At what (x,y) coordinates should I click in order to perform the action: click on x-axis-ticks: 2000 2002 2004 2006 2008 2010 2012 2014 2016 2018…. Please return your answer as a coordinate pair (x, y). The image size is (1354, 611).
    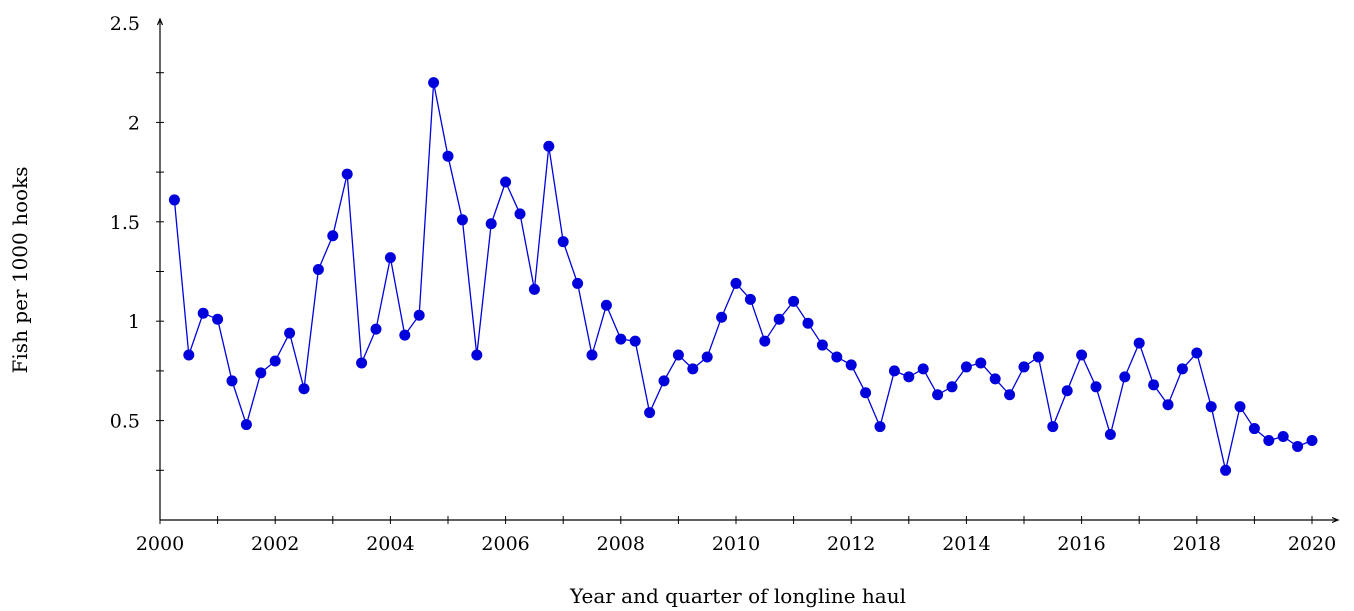
    Looking at the image, I should click on (736, 535).